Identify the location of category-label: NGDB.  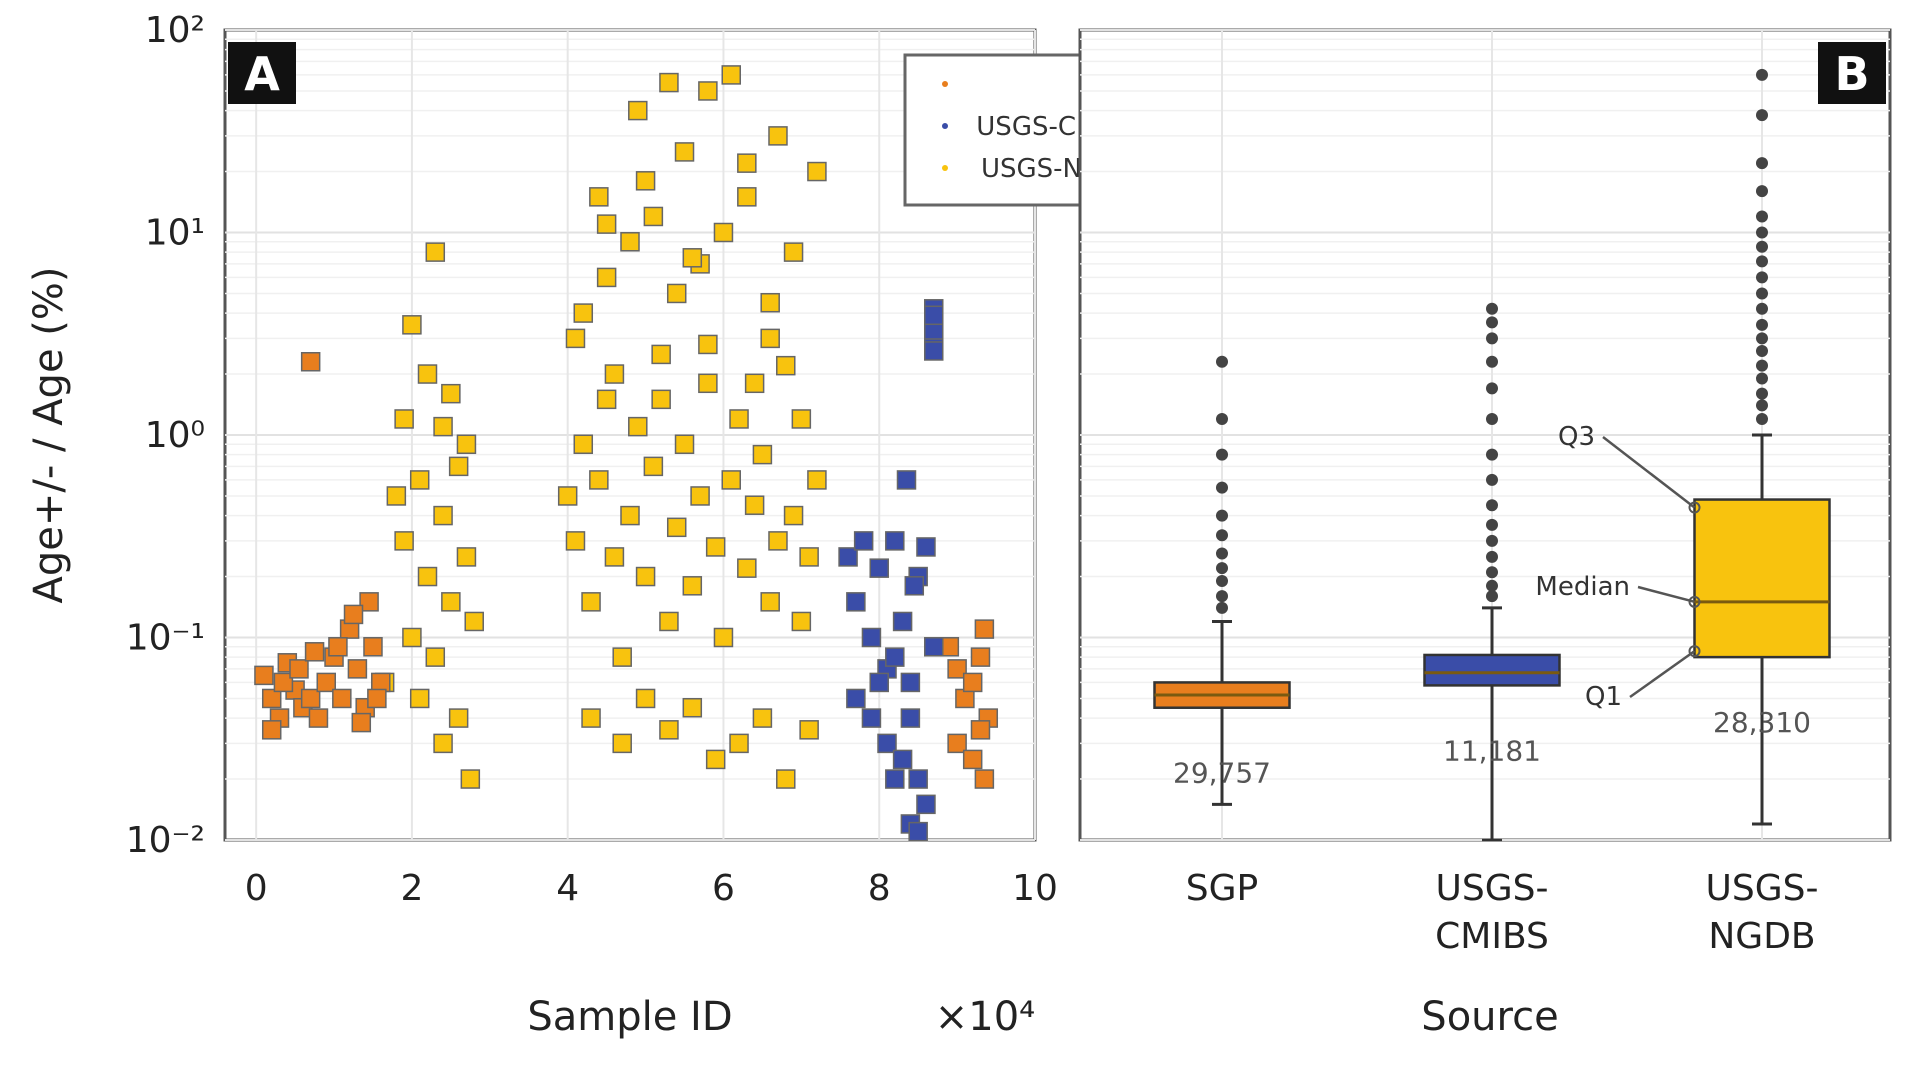
(1761, 936).